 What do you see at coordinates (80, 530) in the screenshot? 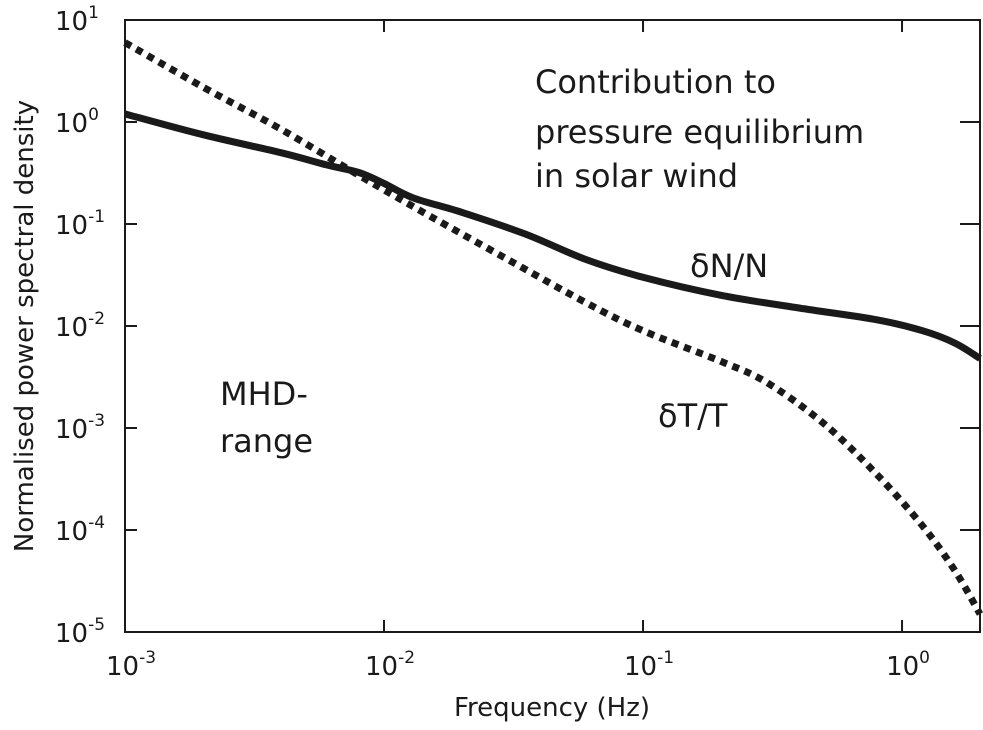
I see `y-tick-label: 10⁻⁴` at bounding box center [80, 530].